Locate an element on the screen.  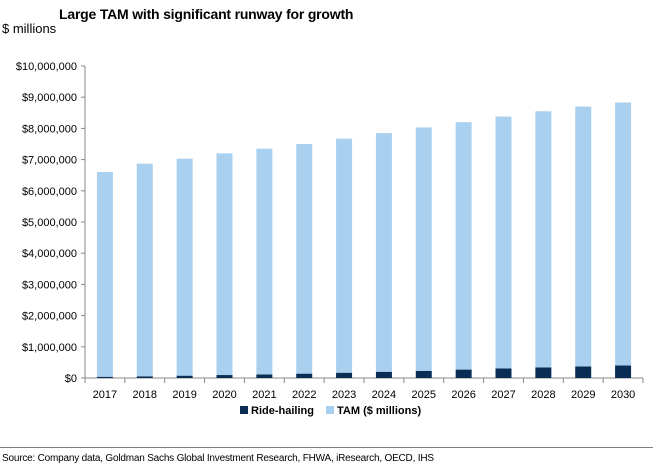
x-tick-label: 2022 is located at coordinates (304, 395).